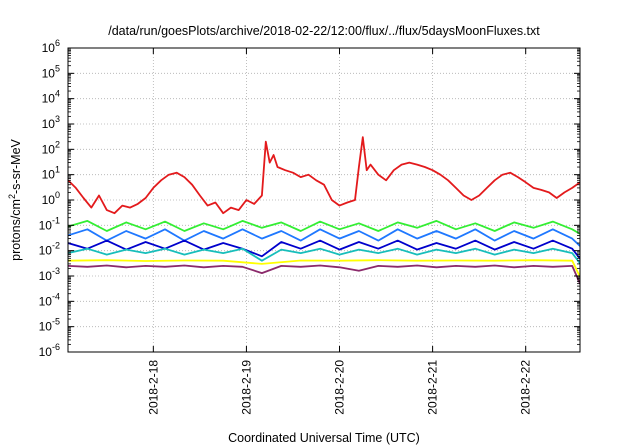  Describe the element at coordinates (57, 144) in the screenshot. I see `y-tick-exp: 2` at that location.